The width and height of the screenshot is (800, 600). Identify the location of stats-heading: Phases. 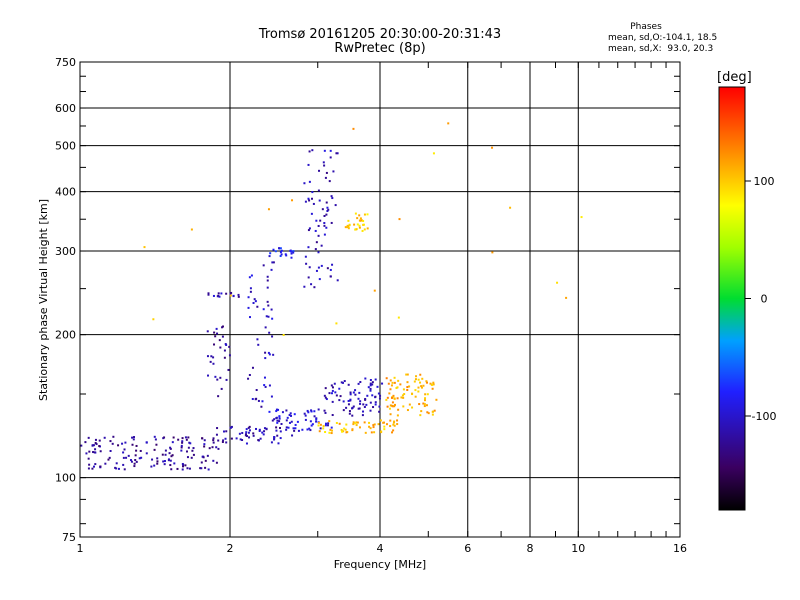
(646, 27).